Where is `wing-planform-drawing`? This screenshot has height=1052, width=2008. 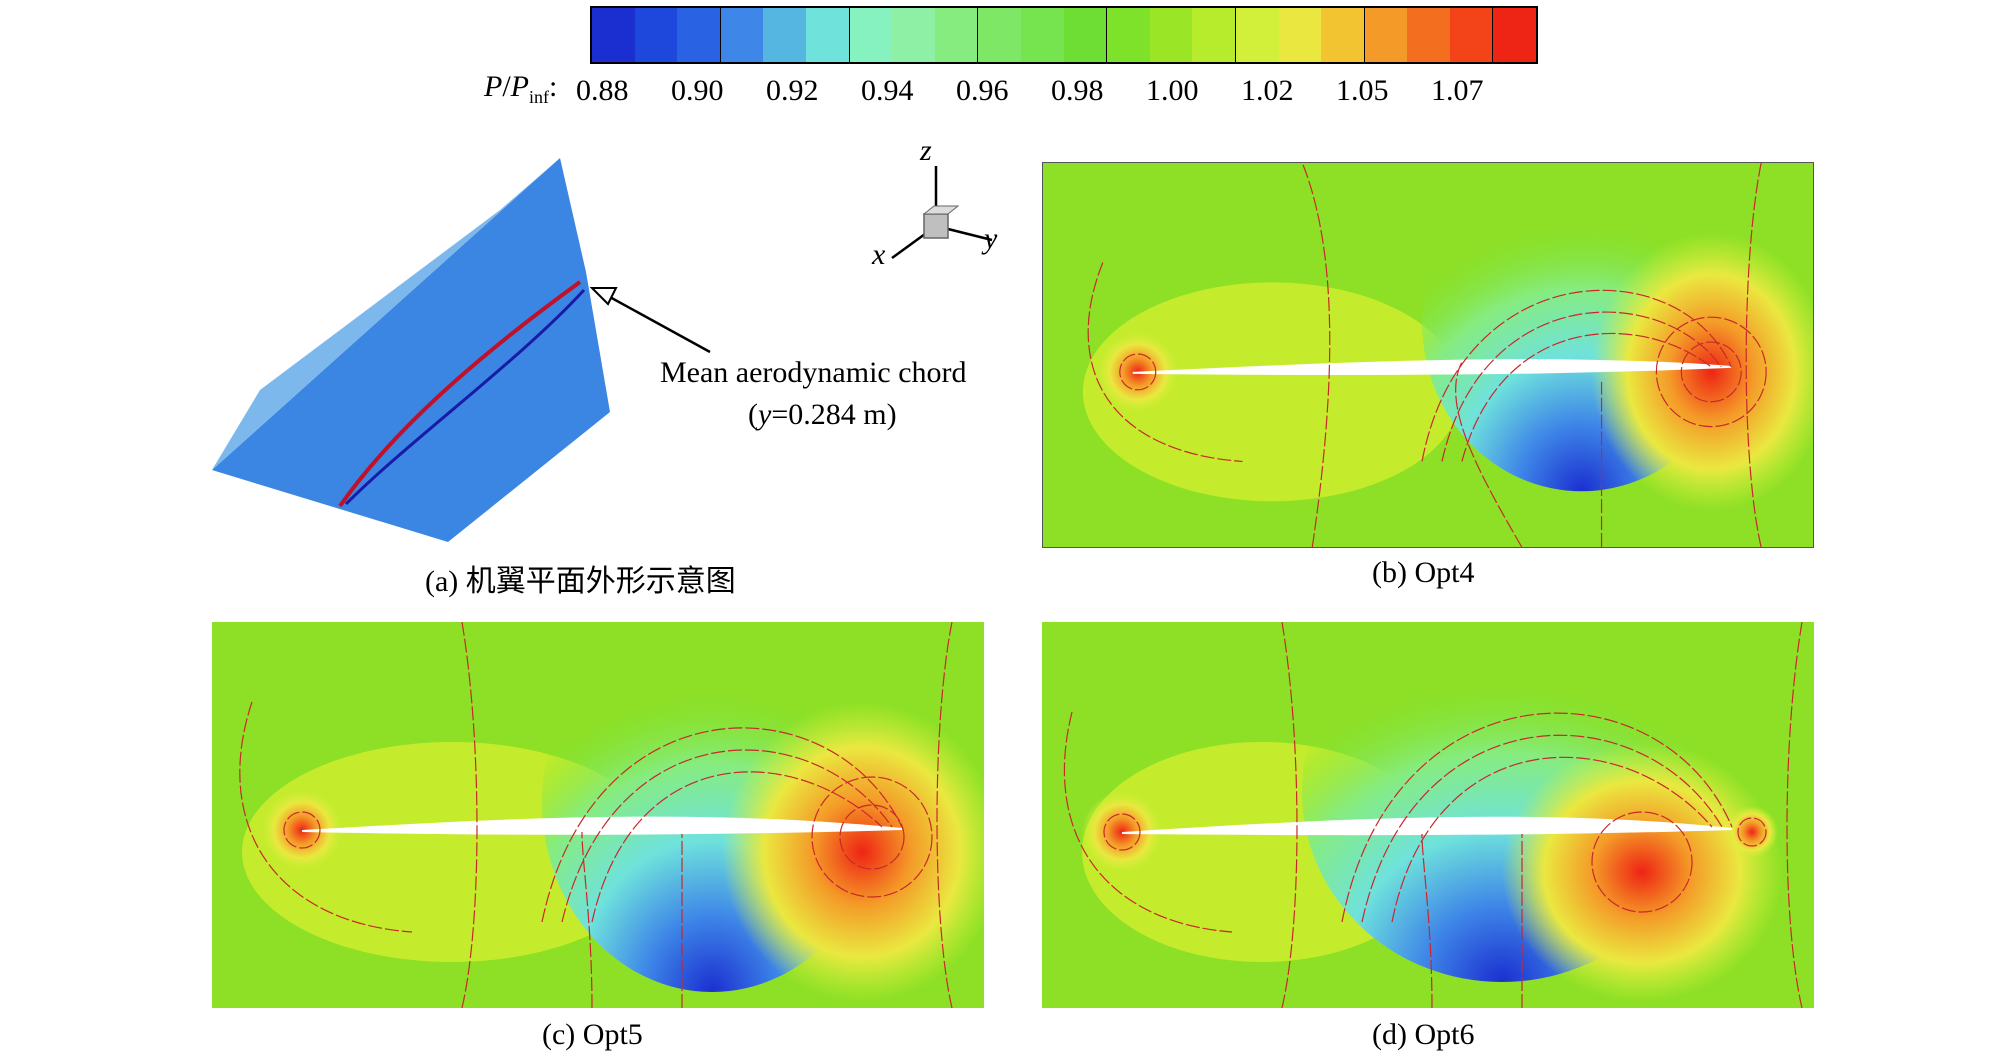 wing-planform-drawing is located at coordinates (411, 350).